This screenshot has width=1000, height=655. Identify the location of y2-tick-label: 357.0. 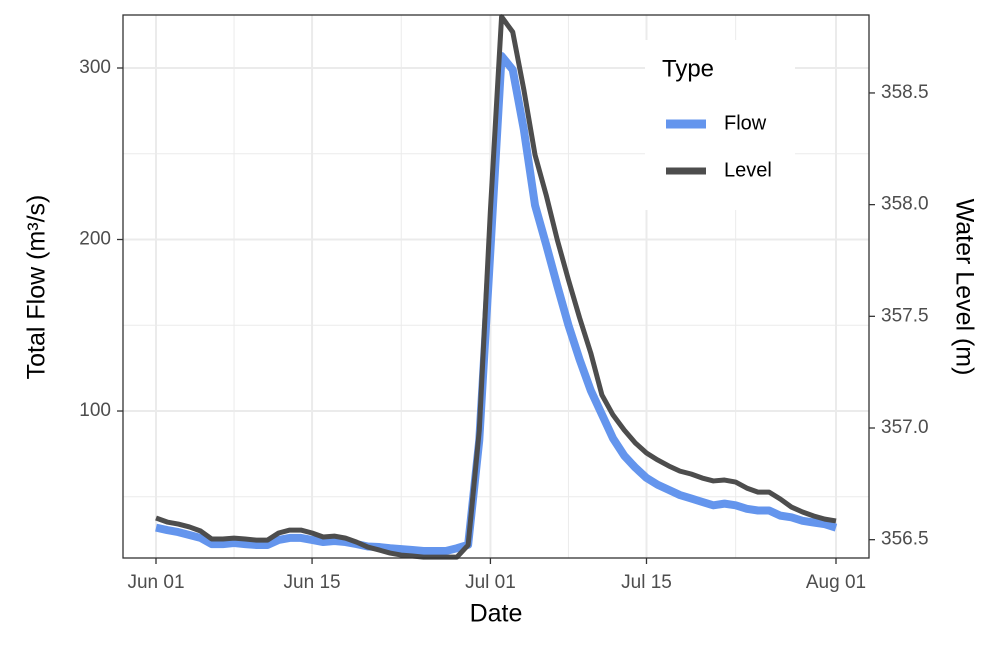
(905, 427).